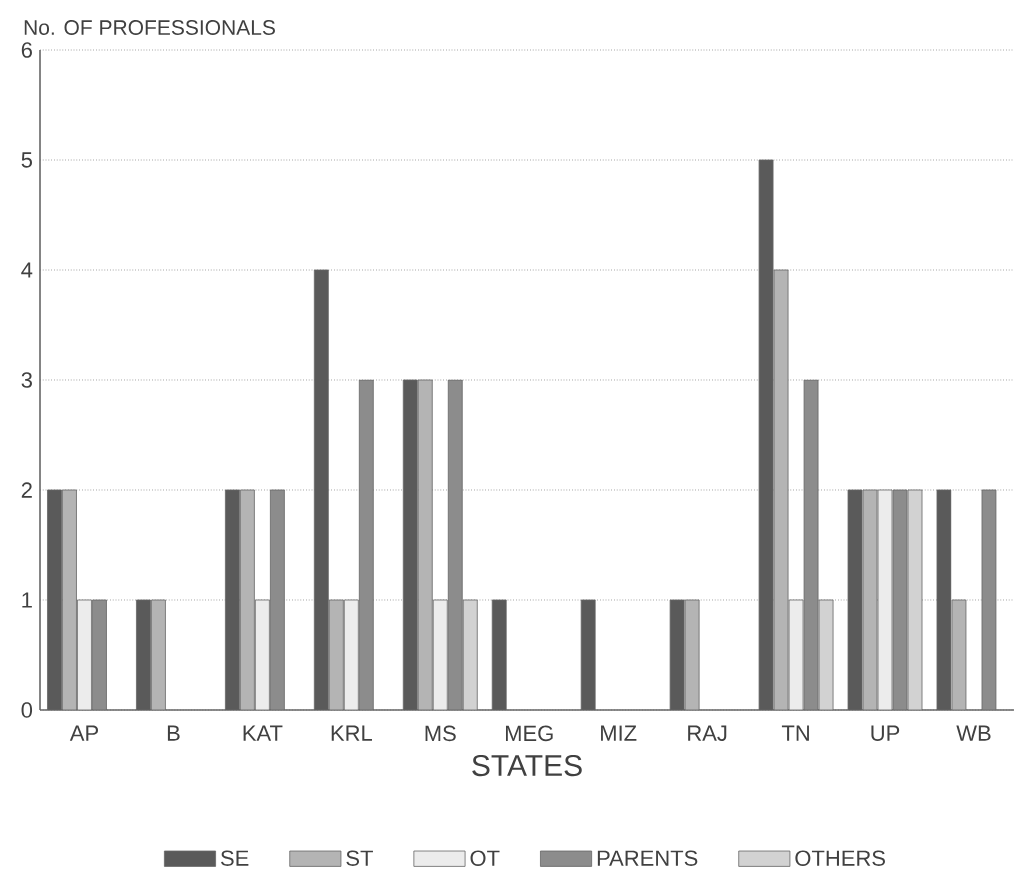 This screenshot has width=1018, height=889. Describe the element at coordinates (619, 733) in the screenshot. I see `x-tick-label: MIZ` at that location.